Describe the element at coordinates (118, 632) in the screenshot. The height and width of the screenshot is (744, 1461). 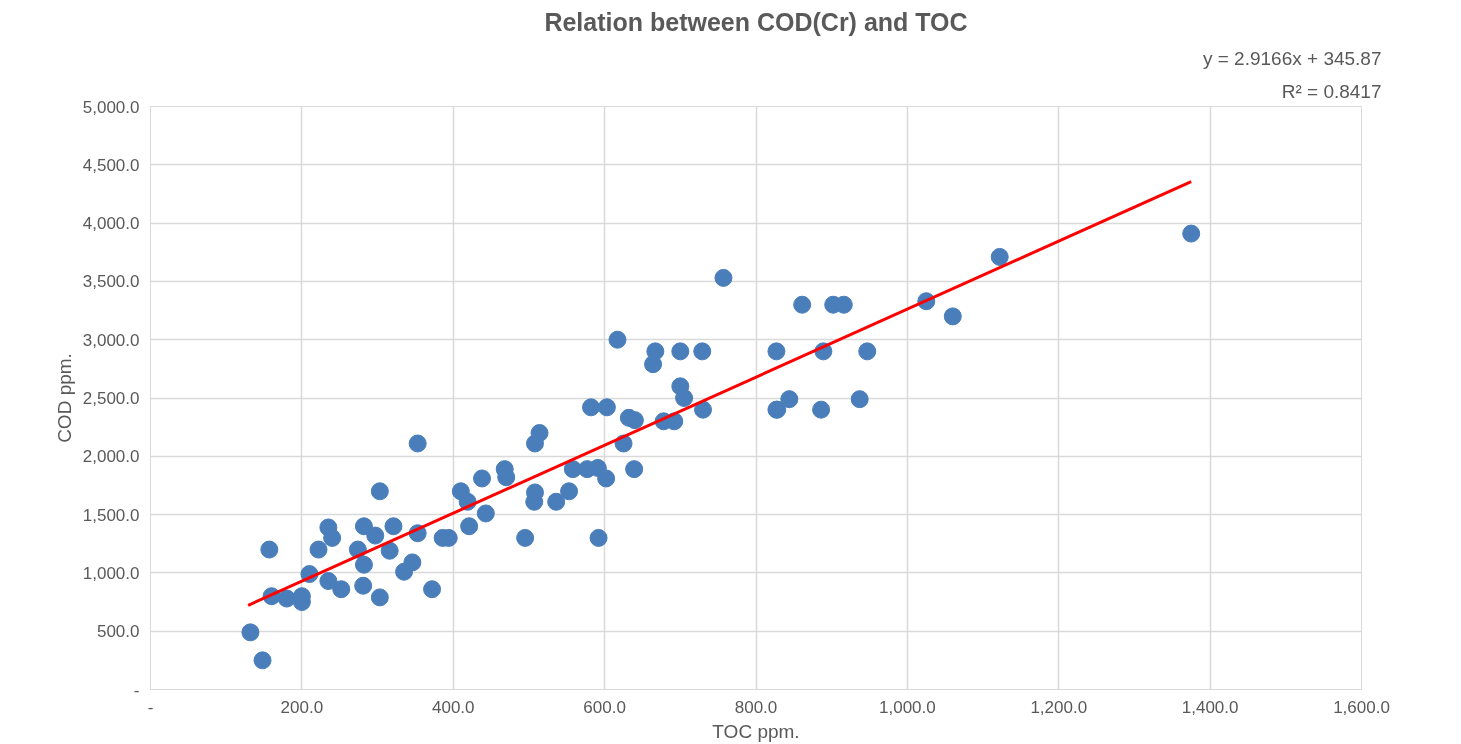
I see `y-tick-label: 500.0` at that location.